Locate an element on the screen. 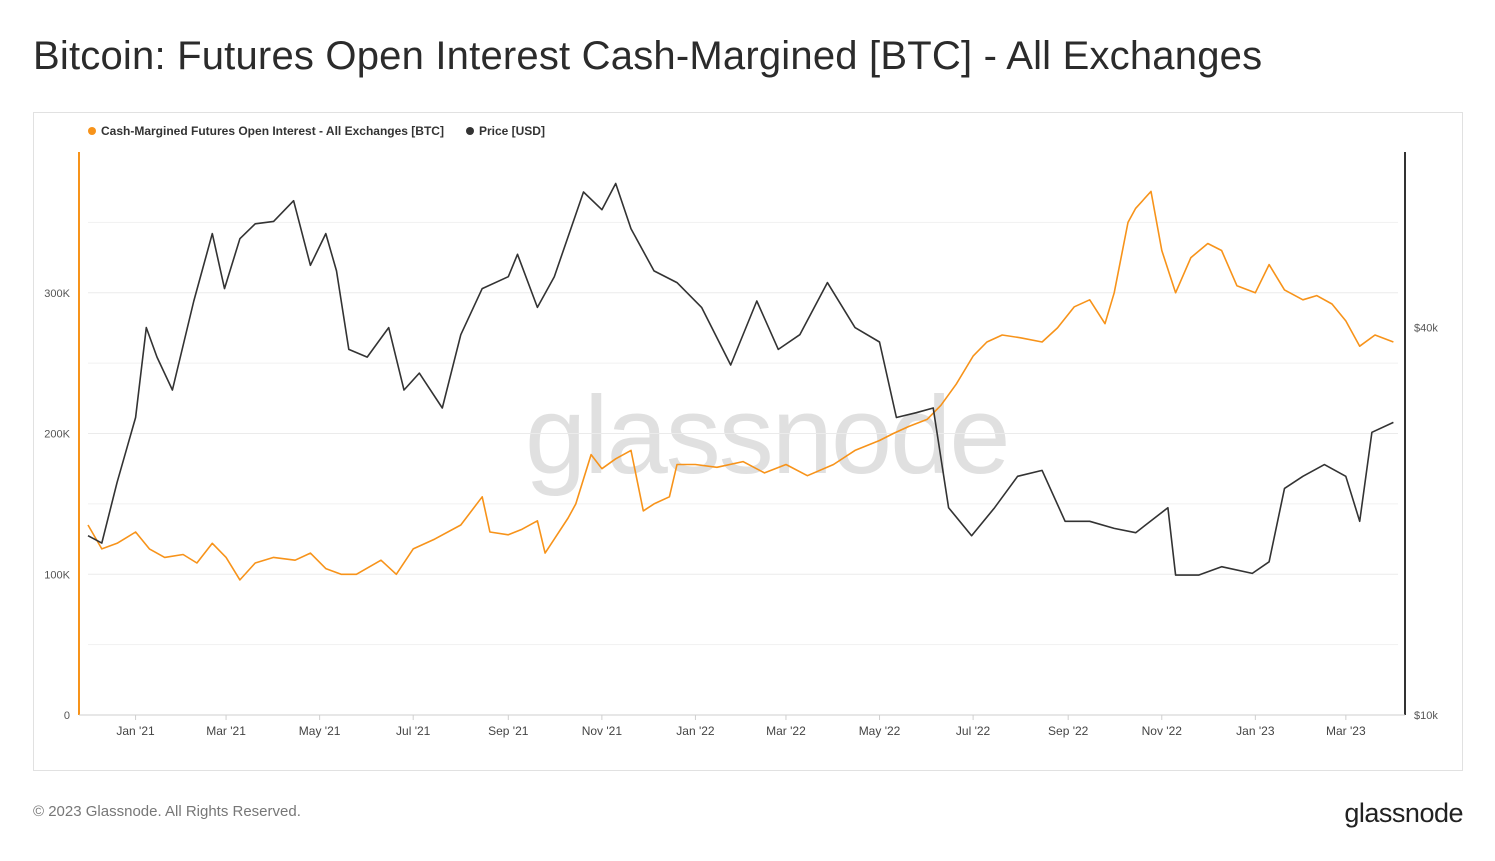  x-tick-label: Jul '21 is located at coordinates (413, 731).